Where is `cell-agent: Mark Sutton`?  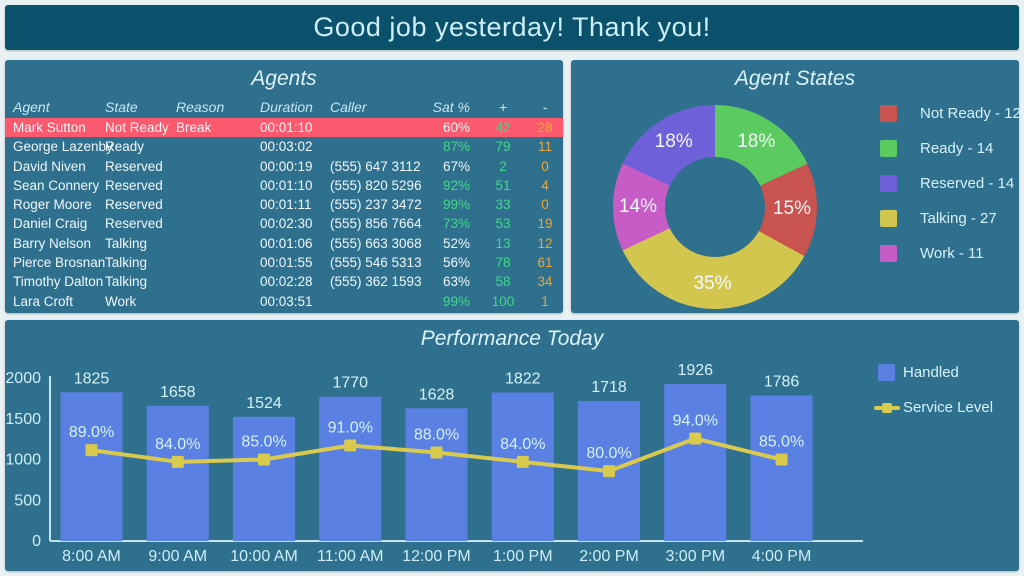 cell-agent: Mark Sutton is located at coordinates (49, 127).